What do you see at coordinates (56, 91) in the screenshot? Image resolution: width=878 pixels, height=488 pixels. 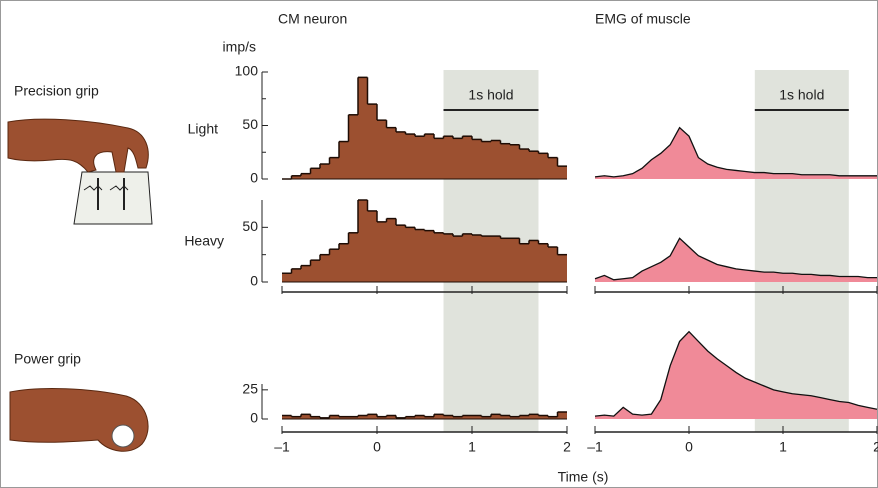 I see `row-title: Precision grip` at bounding box center [56, 91].